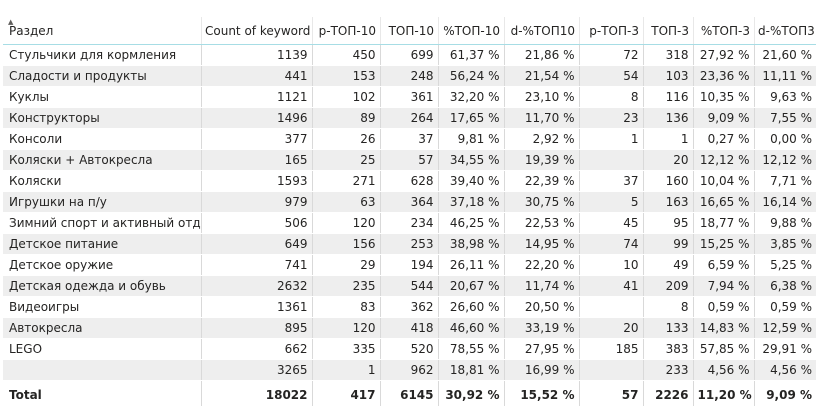  I want to click on table-cell: 57, so click(408, 160).